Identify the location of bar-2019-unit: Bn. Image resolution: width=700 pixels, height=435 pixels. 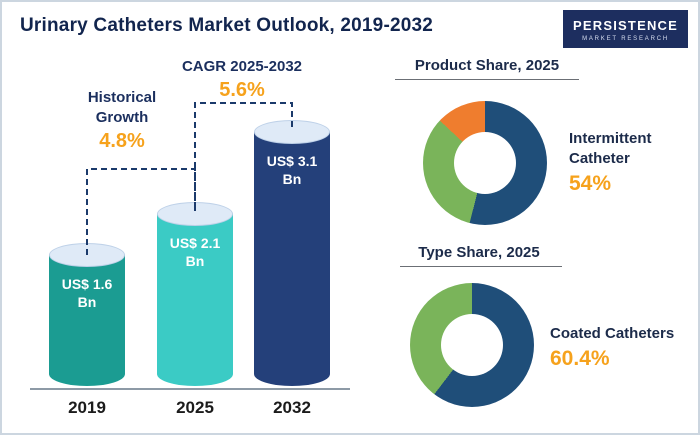
(87, 302).